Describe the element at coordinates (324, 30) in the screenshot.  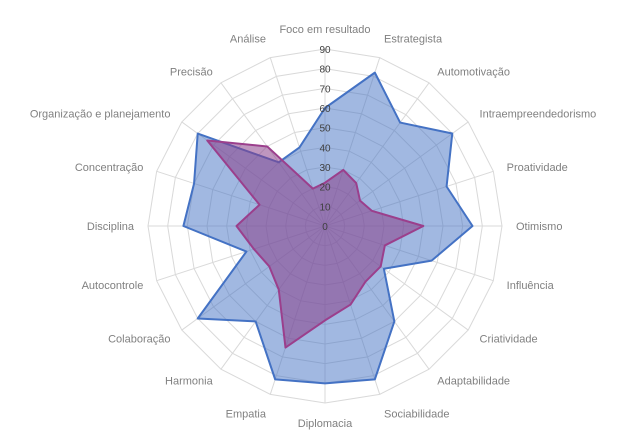
I see `category-label: Foco em resultado` at that location.